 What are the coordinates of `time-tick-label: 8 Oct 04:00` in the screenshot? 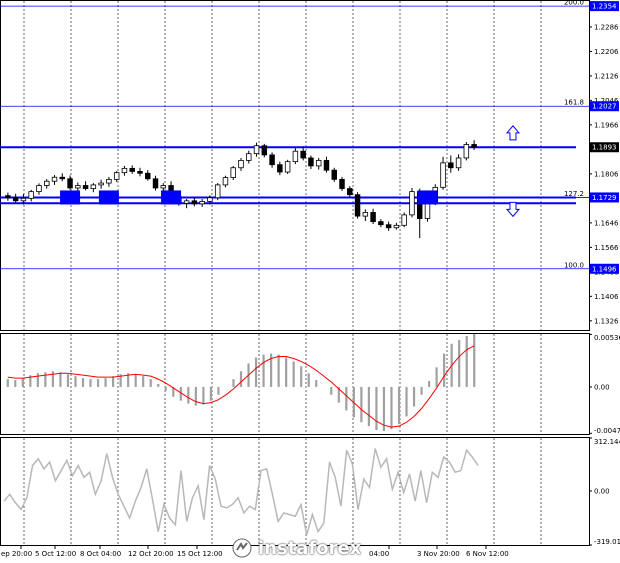 It's located at (100, 554).